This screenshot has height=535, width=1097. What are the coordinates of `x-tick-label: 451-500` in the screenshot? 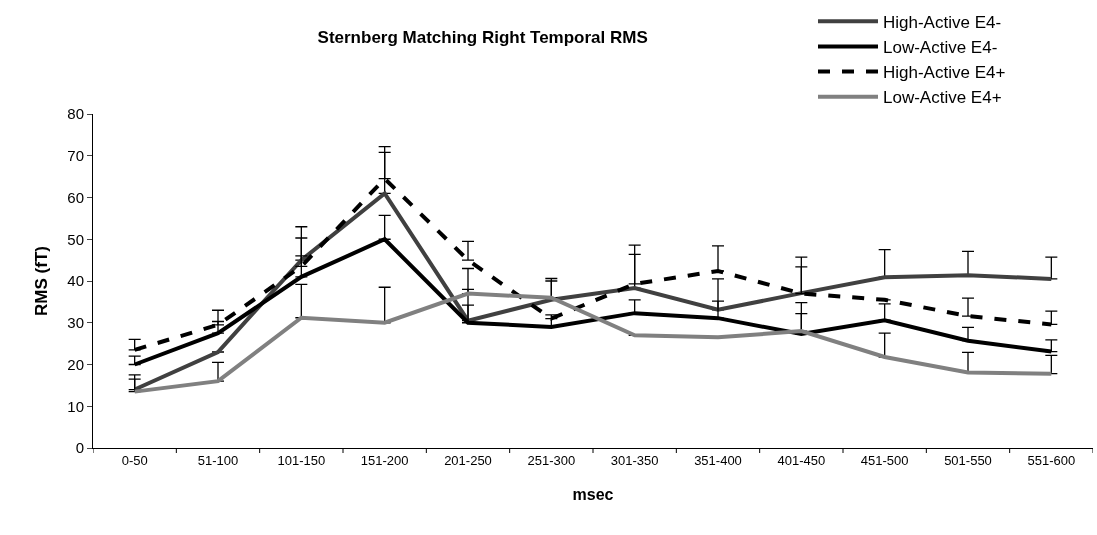 It's located at (884, 460).